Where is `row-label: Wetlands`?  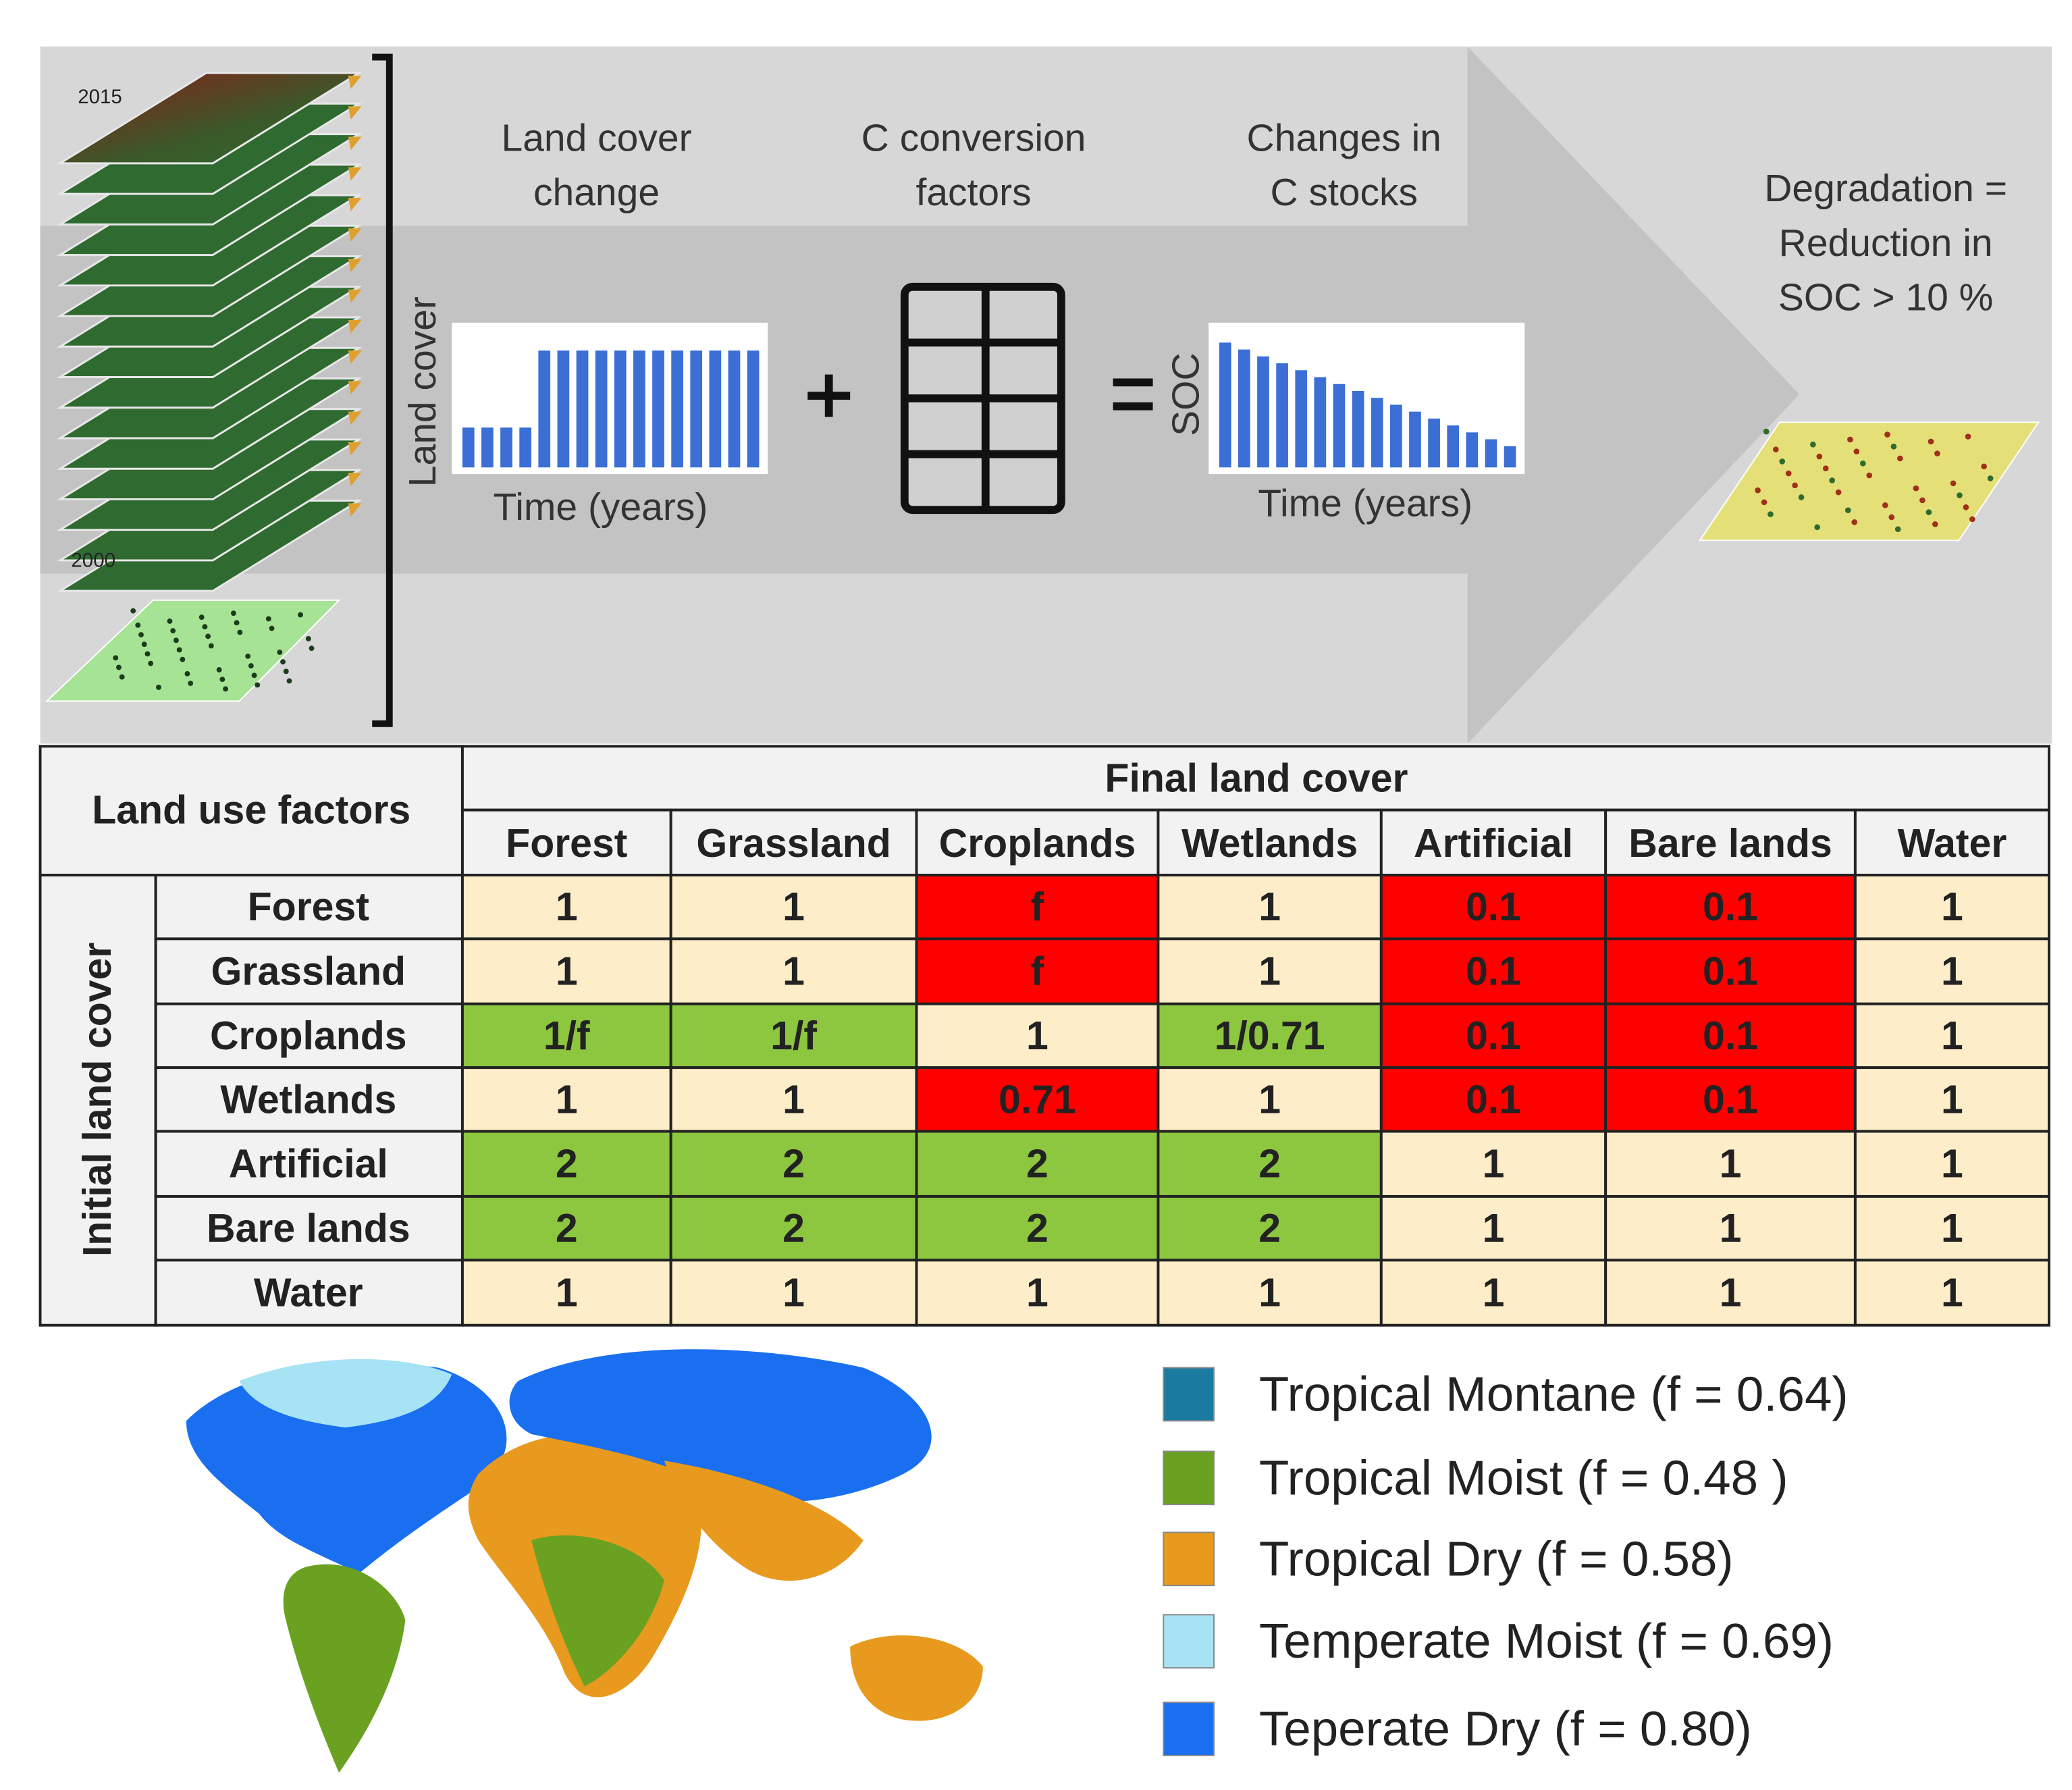 row-label: Wetlands is located at coordinates (308, 1099).